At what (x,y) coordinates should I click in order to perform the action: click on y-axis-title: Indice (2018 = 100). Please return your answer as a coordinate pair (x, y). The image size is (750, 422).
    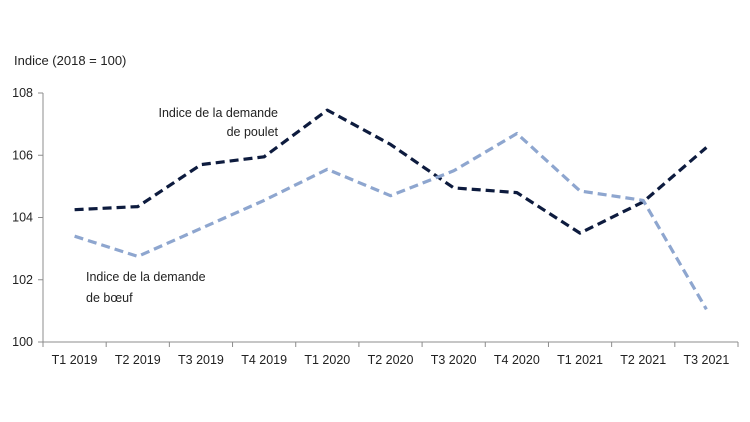
    Looking at the image, I should click on (70, 60).